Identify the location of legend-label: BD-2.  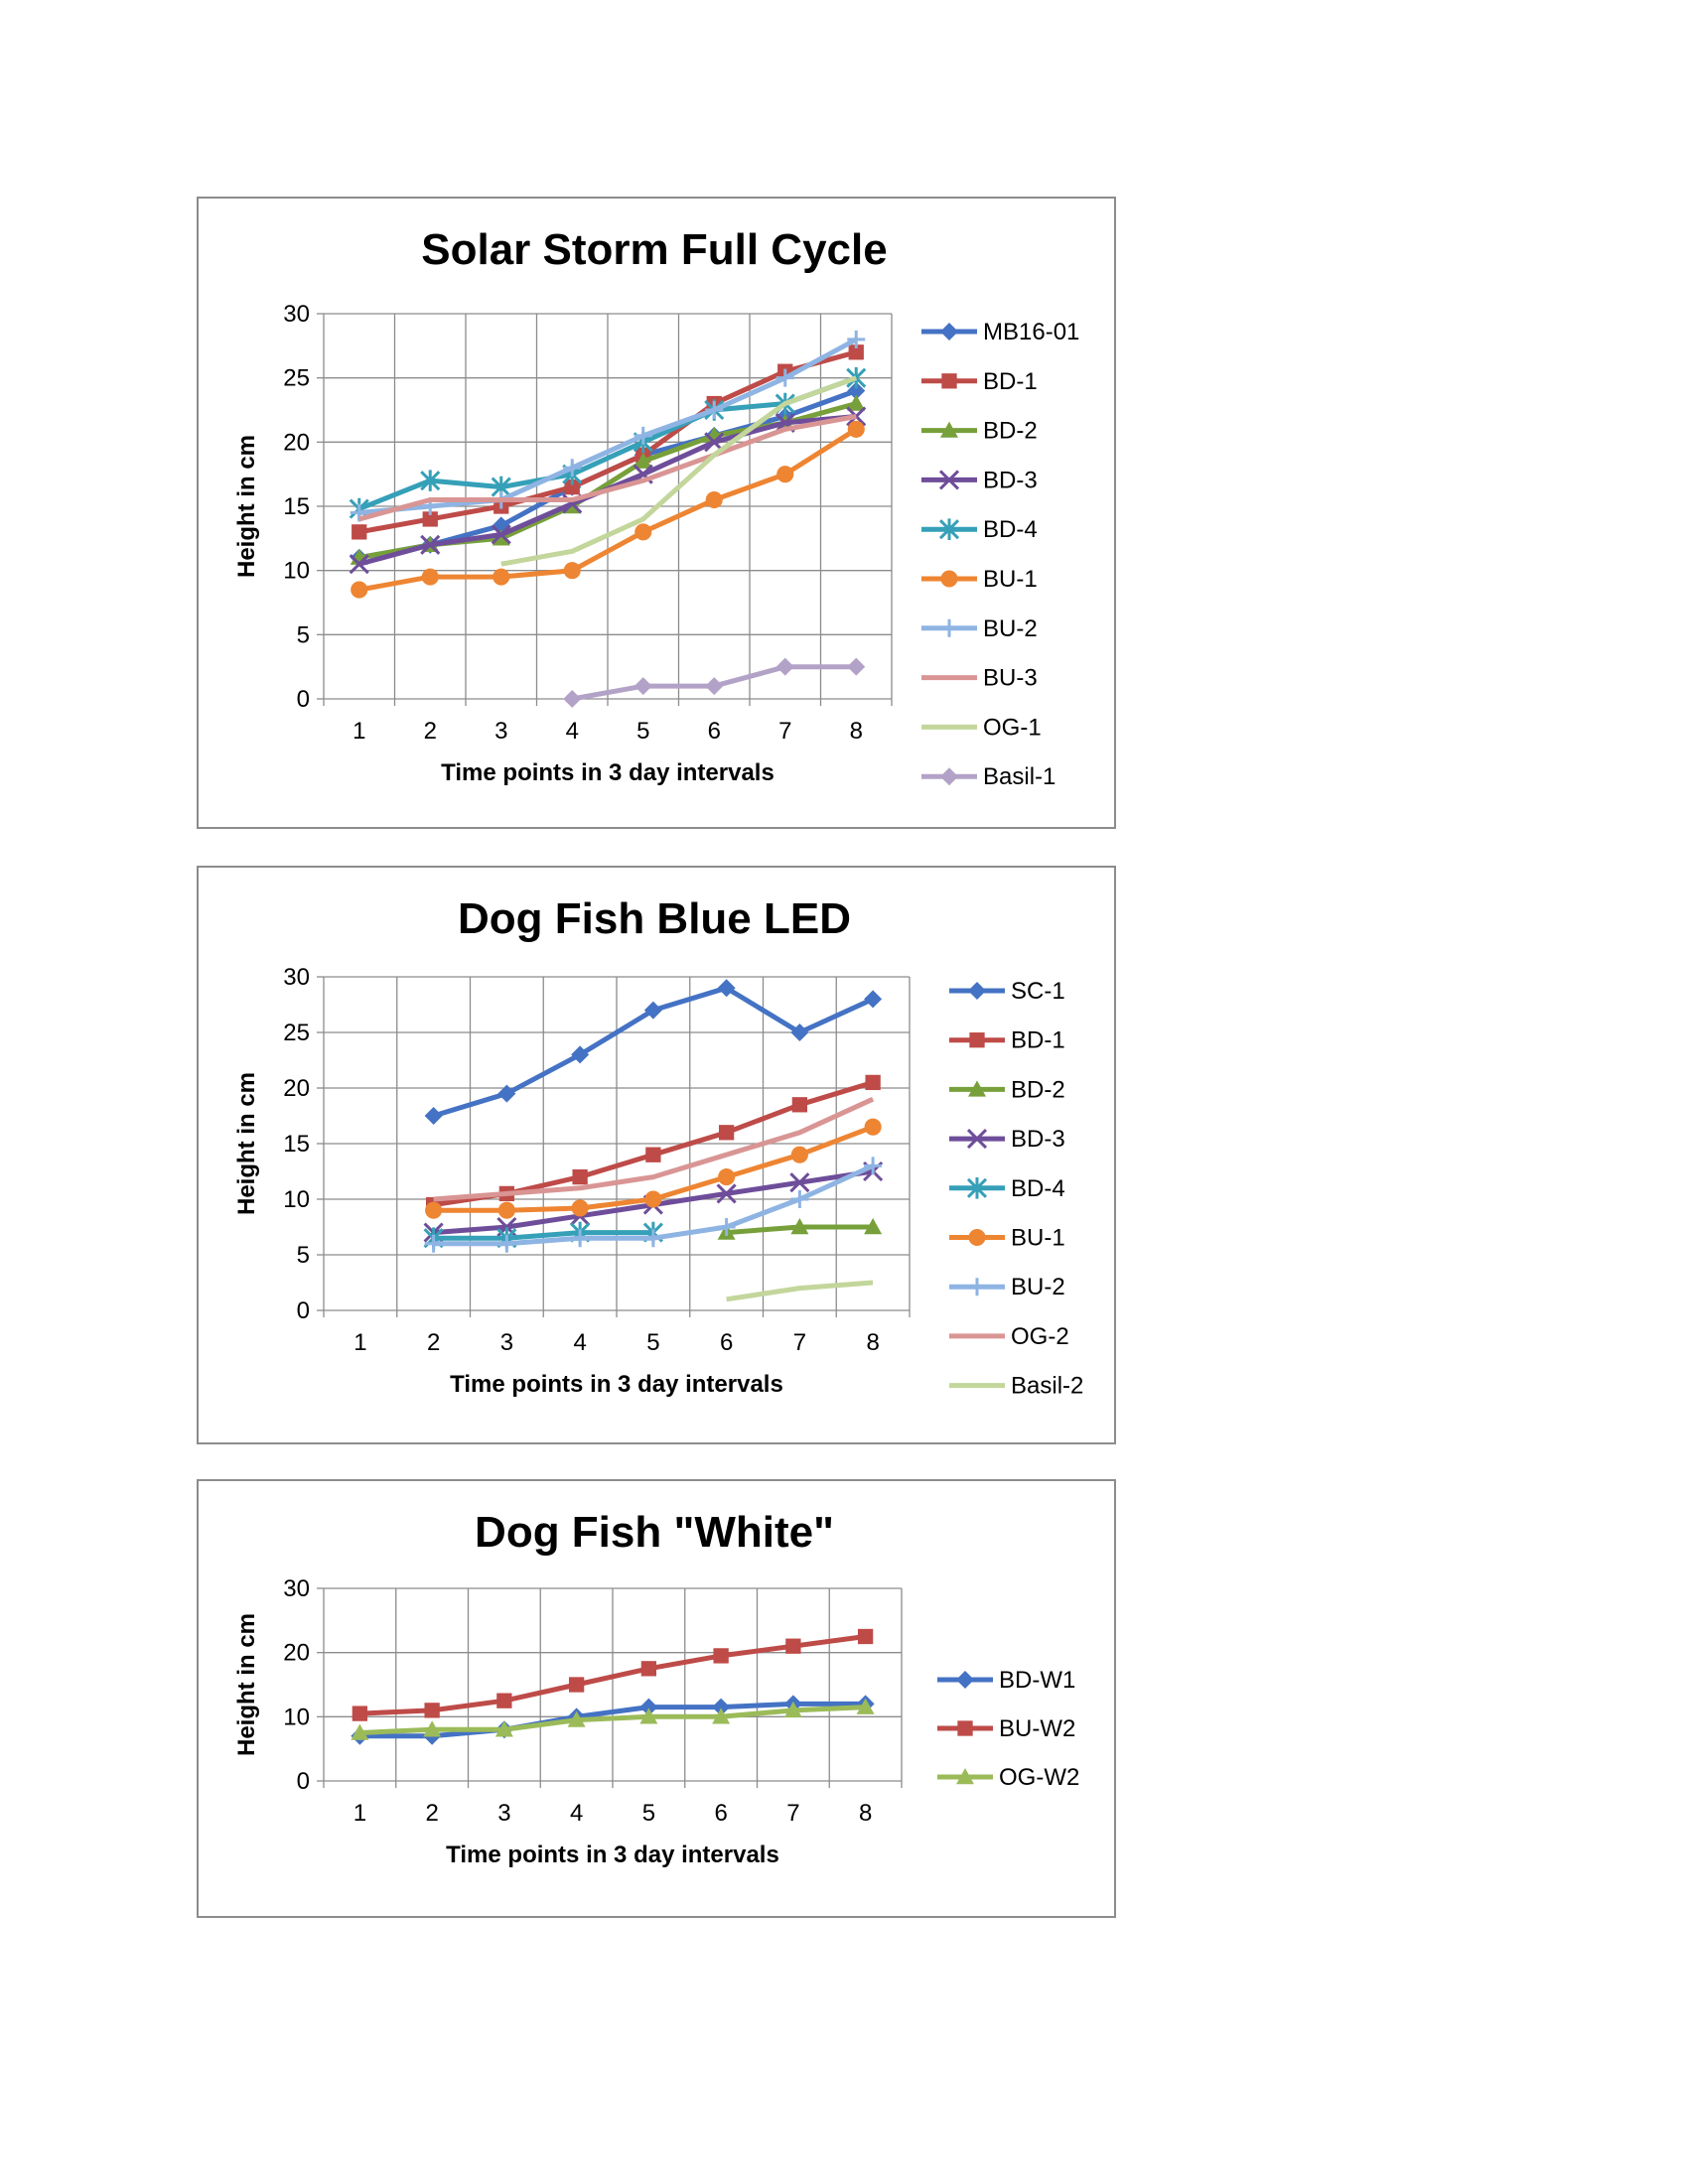
(1038, 1089).